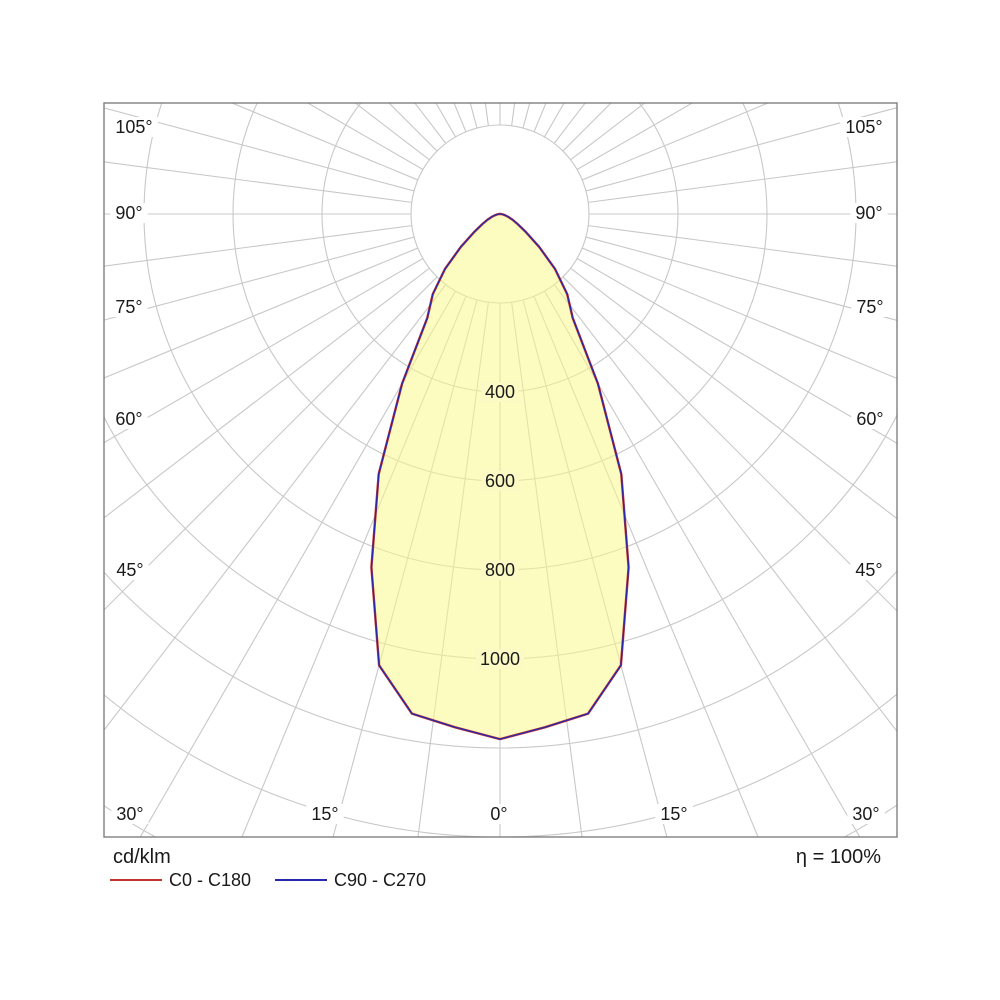 The image size is (1000, 1000). Describe the element at coordinates (838, 857) in the screenshot. I see `efficiency-label: η = 100%` at that location.